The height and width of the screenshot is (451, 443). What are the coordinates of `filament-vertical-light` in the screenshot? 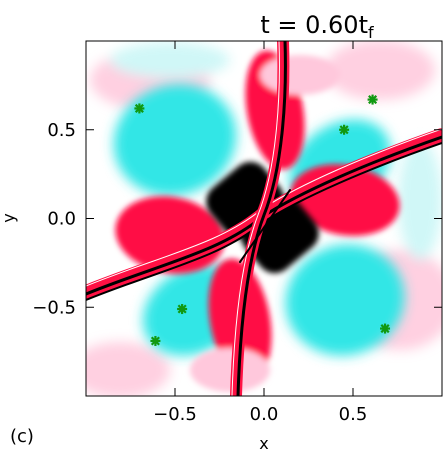 It's located at (255, 218).